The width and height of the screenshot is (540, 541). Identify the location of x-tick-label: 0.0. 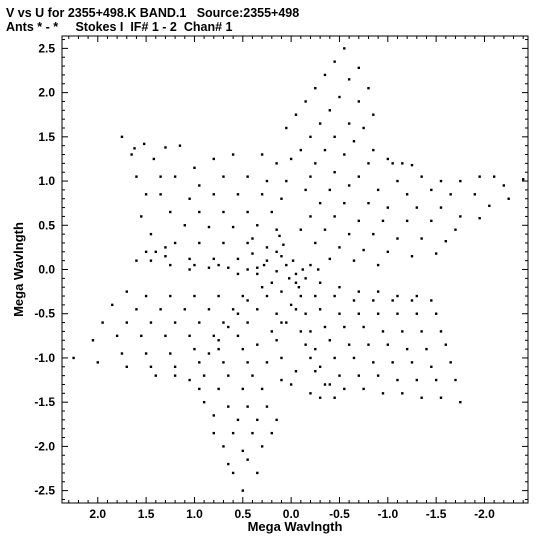
(291, 514).